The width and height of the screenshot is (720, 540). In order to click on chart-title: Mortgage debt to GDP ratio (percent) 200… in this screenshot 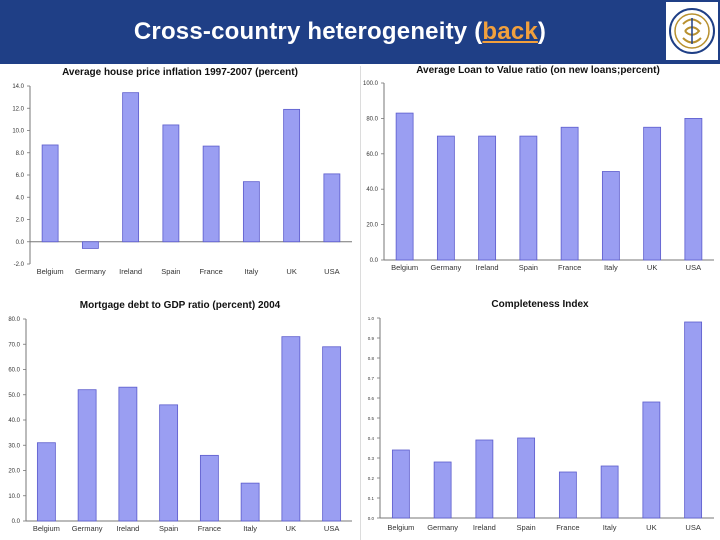, I will do `click(180, 305)`.